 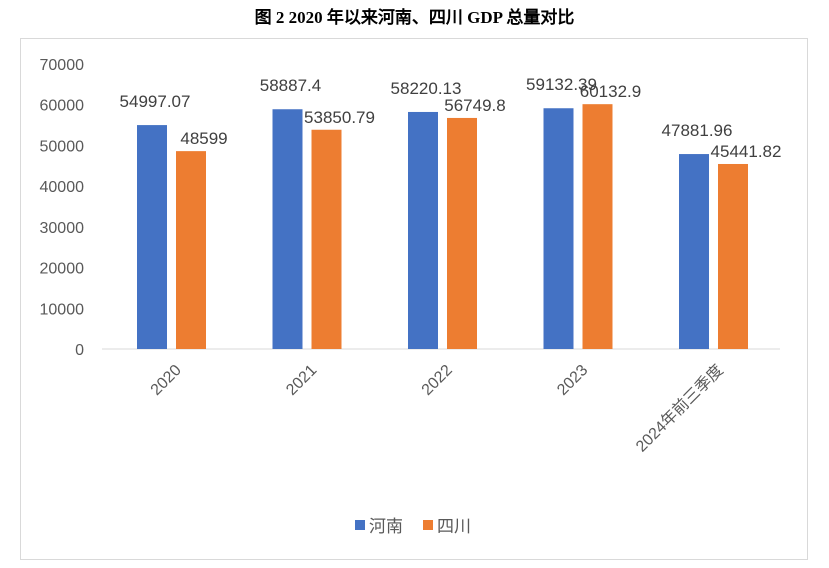 What do you see at coordinates (166, 380) in the screenshot?
I see `x-tick-label: 2020` at bounding box center [166, 380].